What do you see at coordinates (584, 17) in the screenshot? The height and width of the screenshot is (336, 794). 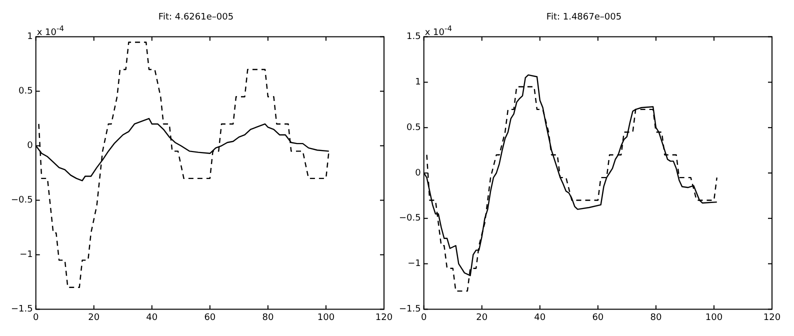 I see `chart-title: Fit: 1.4867e–005` at bounding box center [584, 17].